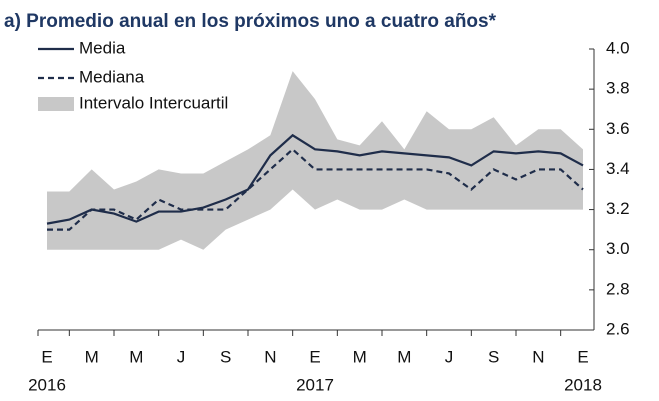 The image size is (659, 401). I want to click on y-tick-label: 3.2, so click(618, 208).